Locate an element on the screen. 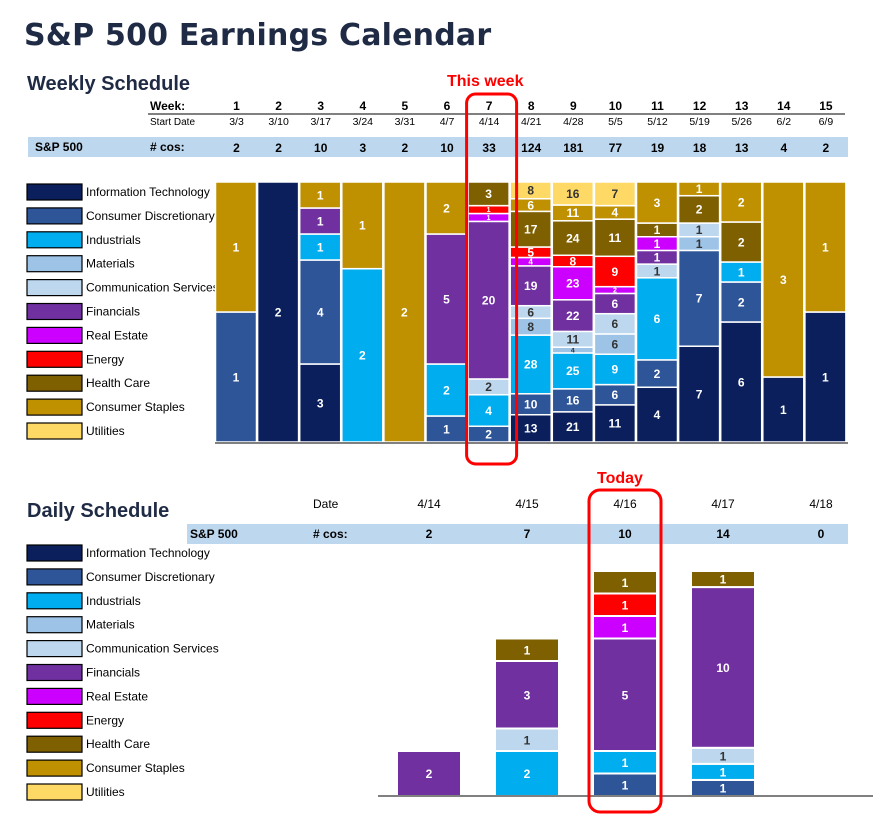 This screenshot has height=827, width=887. weekly-data-label: 23 is located at coordinates (573, 284).